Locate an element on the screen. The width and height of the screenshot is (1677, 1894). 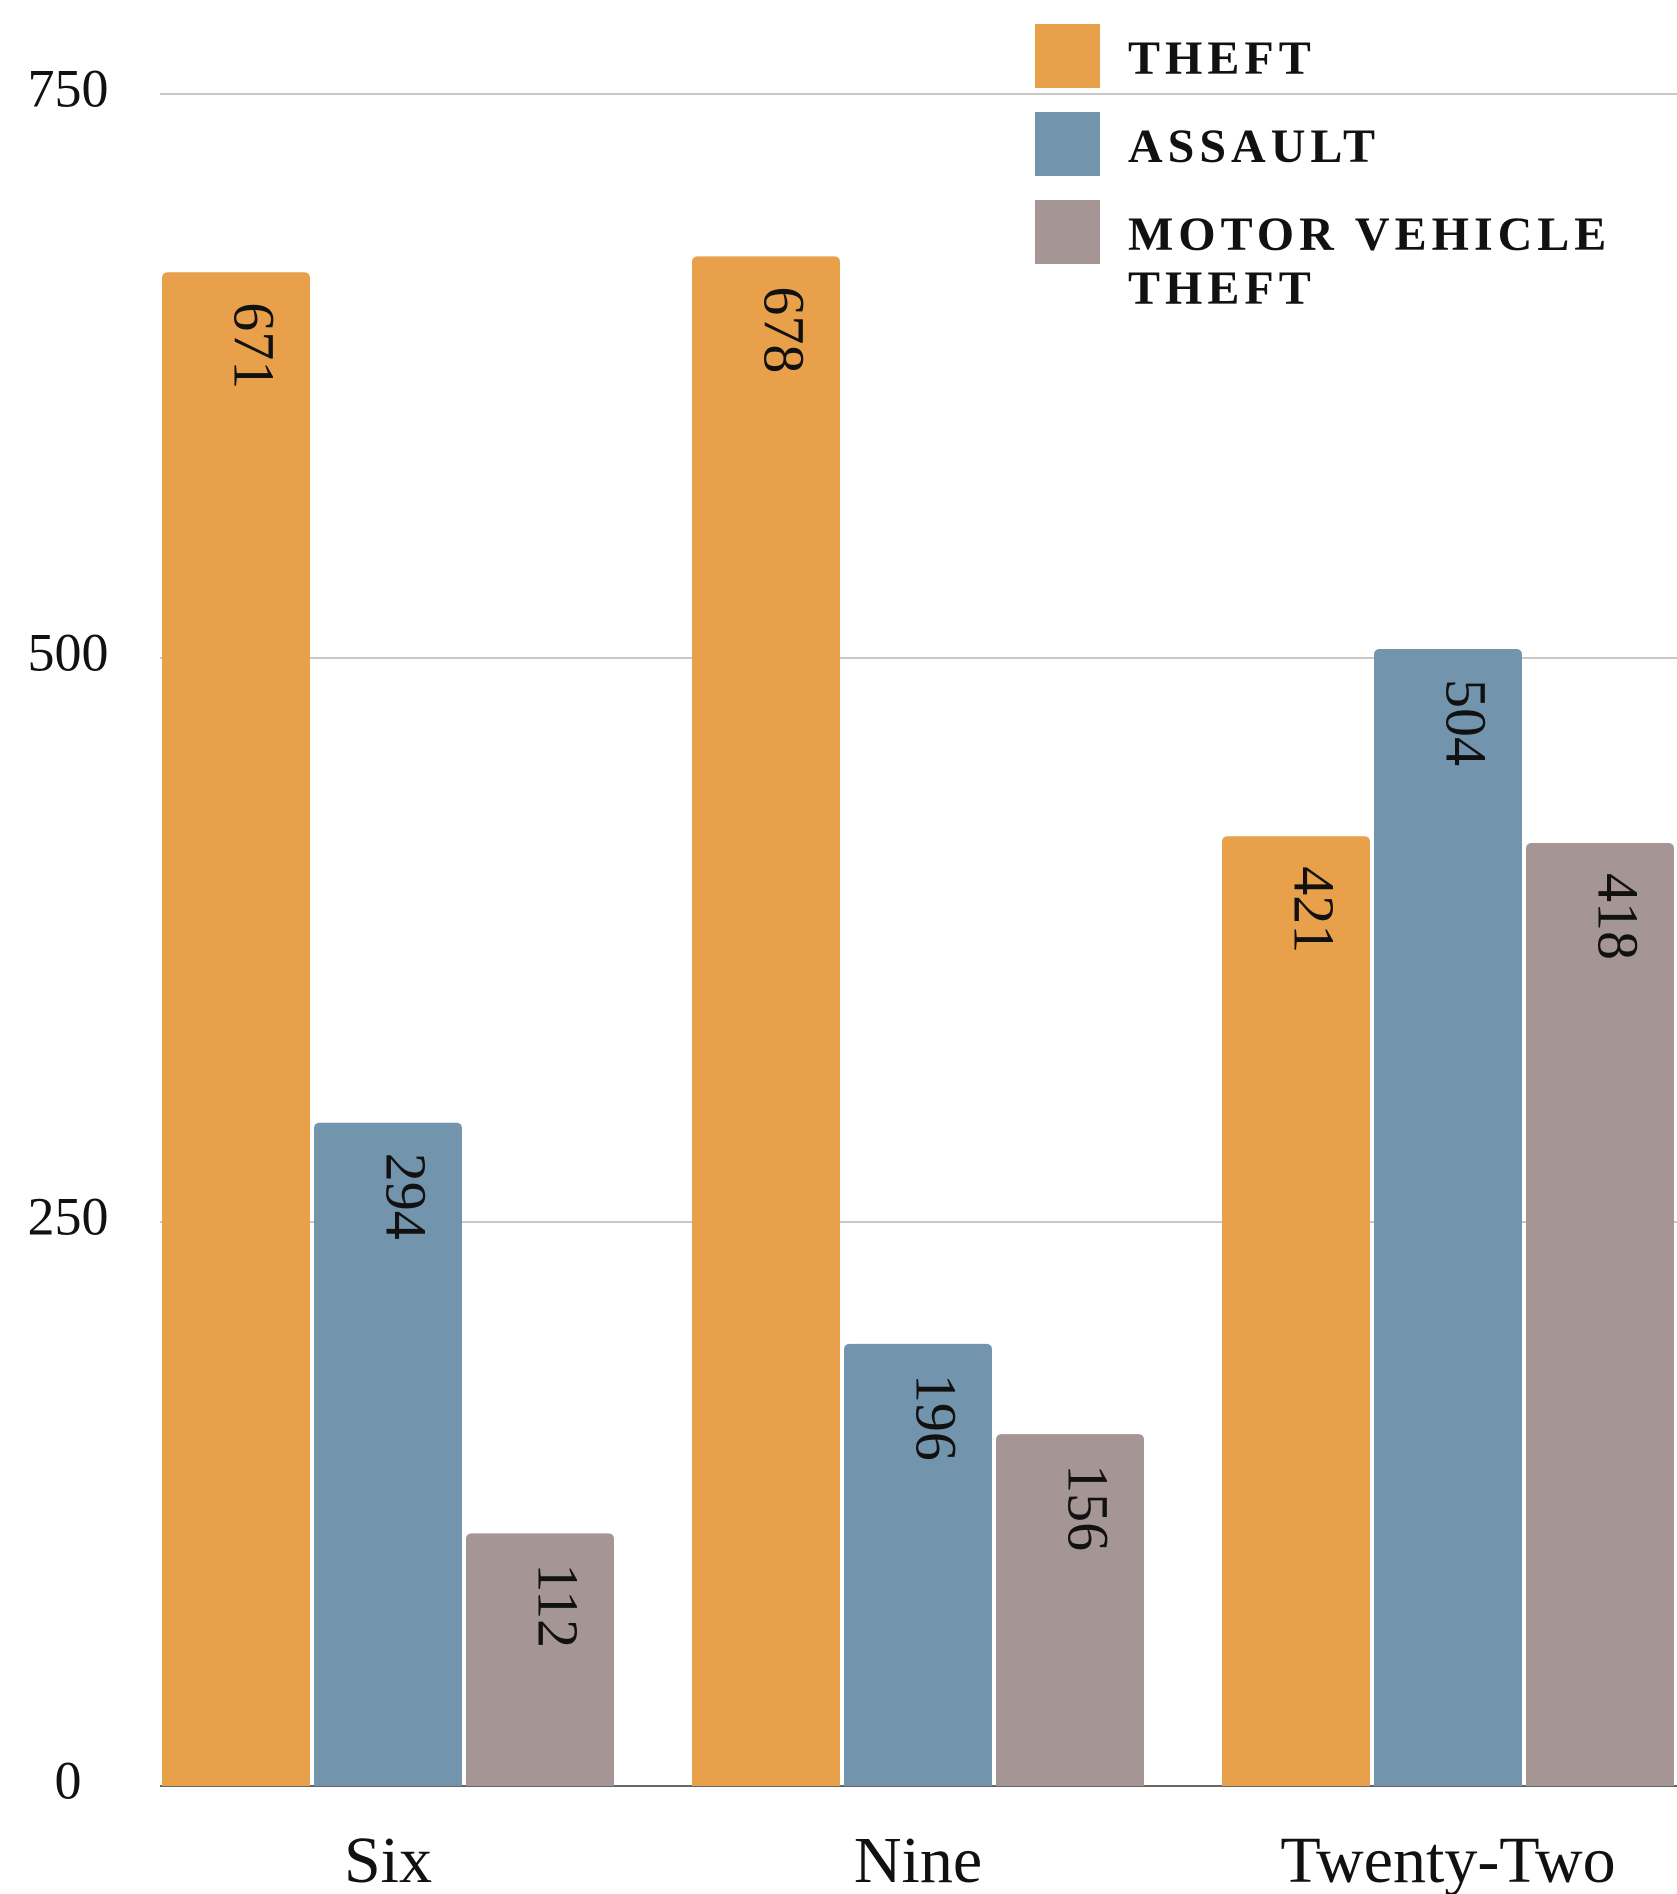
legend-label: THEFT is located at coordinates (1222, 58).